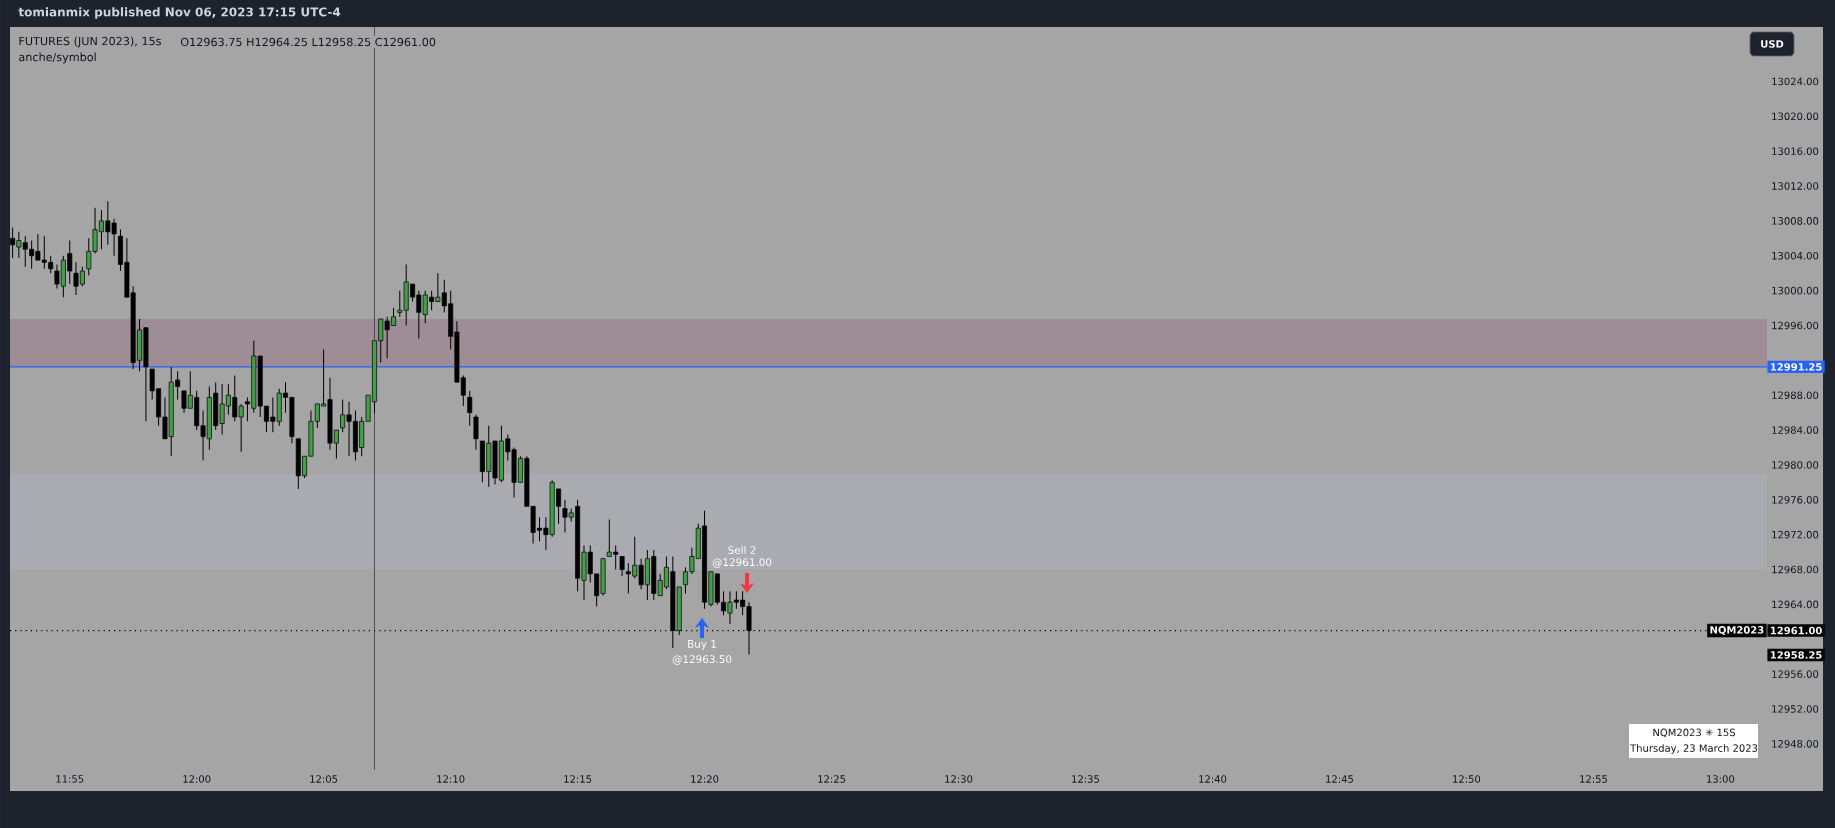 This screenshot has height=828, width=1835. What do you see at coordinates (1795, 709) in the screenshot?
I see `y-tick-label: 12952.00` at bounding box center [1795, 709].